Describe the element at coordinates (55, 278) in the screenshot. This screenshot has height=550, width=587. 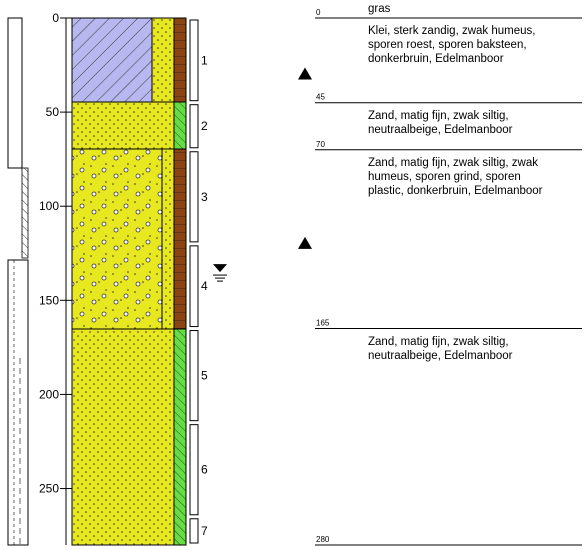
I see `depth-axis: 0 50 100 150 200 250` at that location.